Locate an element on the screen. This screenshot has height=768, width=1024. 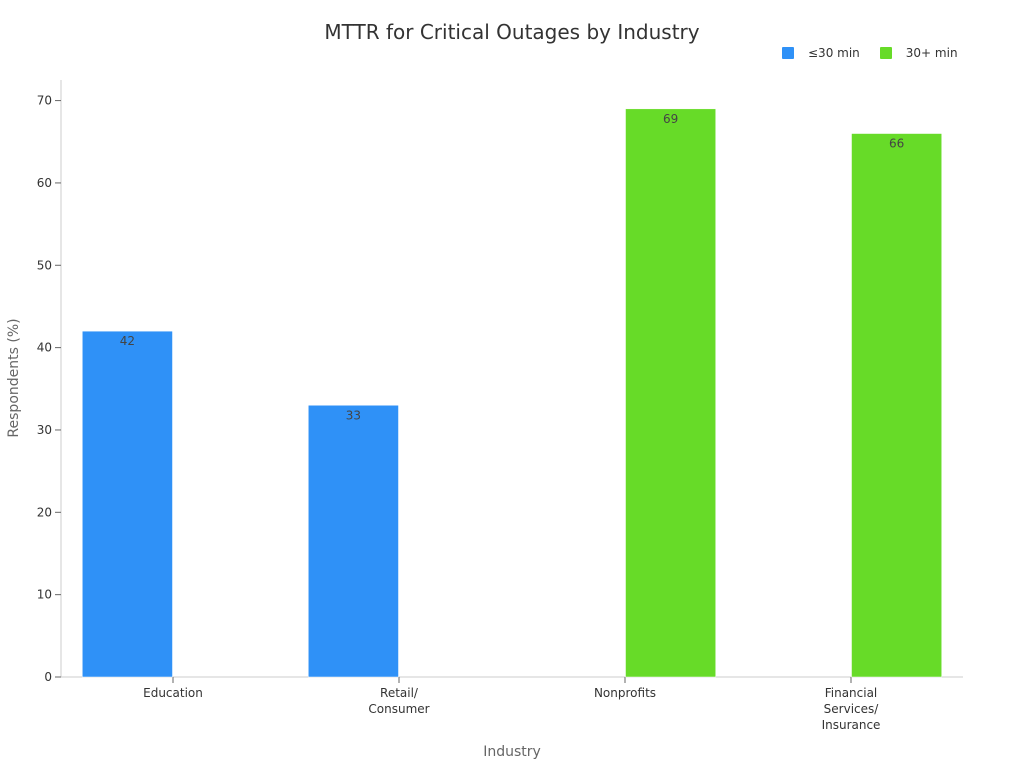
y-tick-label: 50 is located at coordinates (44, 265).